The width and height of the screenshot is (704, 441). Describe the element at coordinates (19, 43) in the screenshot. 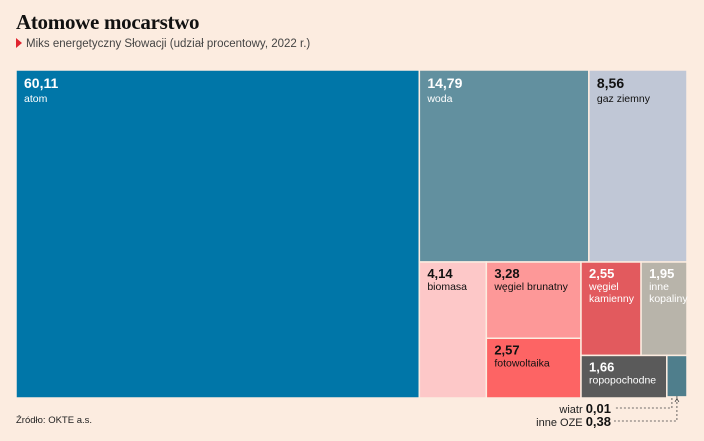

I see `triangle-marker-icon` at that location.